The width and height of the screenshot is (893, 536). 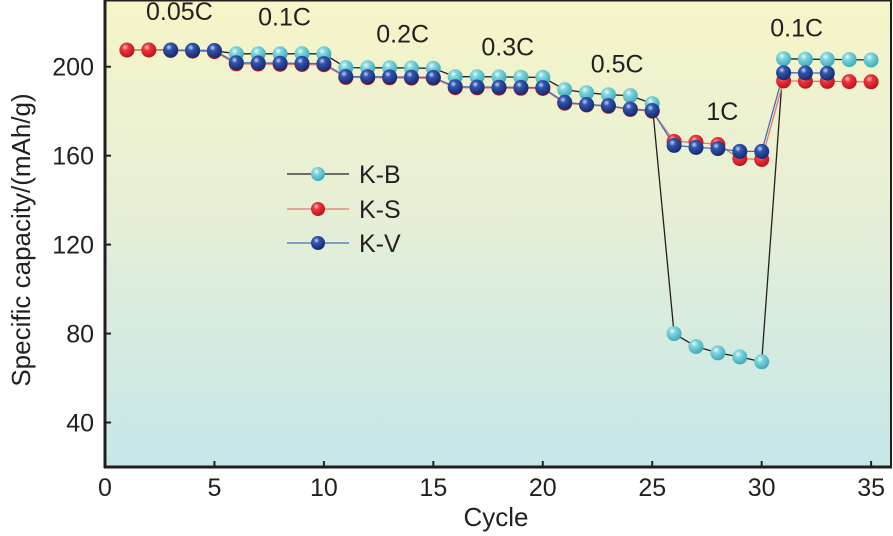 I want to click on rate-label-1c: 1C, so click(x=722, y=112).